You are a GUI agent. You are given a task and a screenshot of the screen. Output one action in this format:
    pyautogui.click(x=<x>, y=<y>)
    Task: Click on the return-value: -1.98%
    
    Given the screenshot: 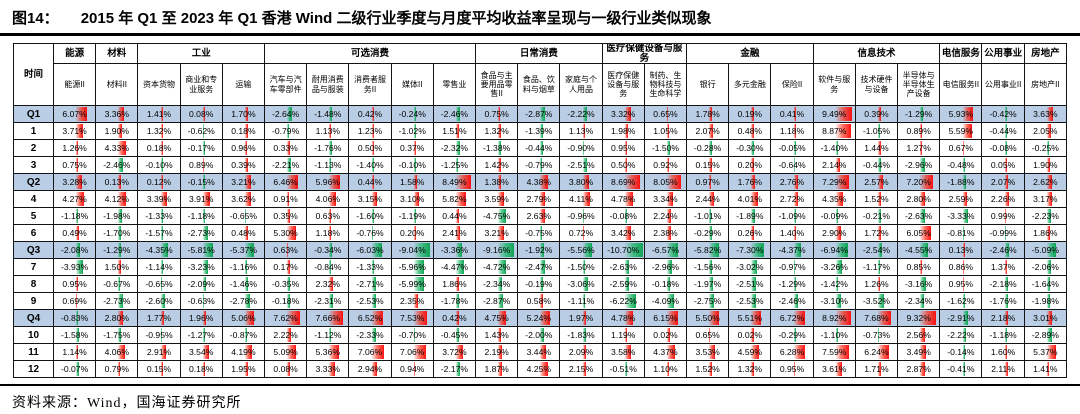 What is the action you would take?
    pyautogui.click(x=117, y=216)
    